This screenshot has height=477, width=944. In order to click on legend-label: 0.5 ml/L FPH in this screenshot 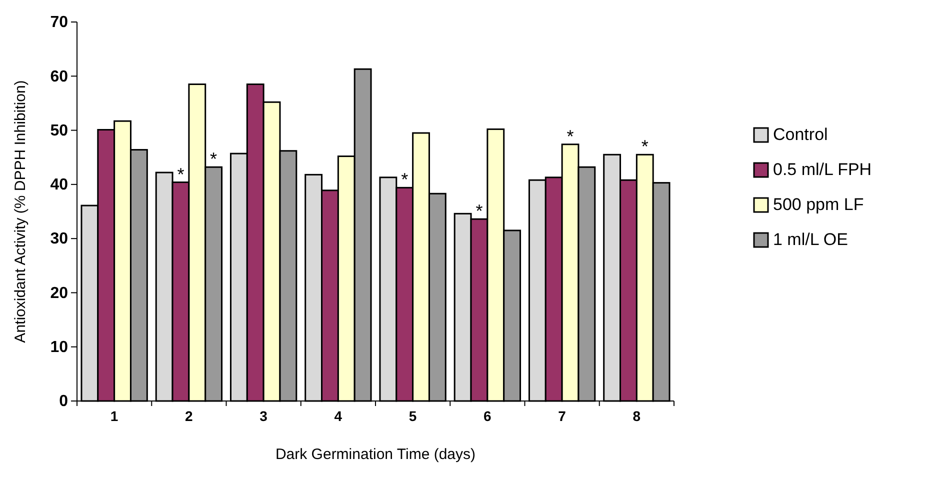, I will do `click(822, 169)`.